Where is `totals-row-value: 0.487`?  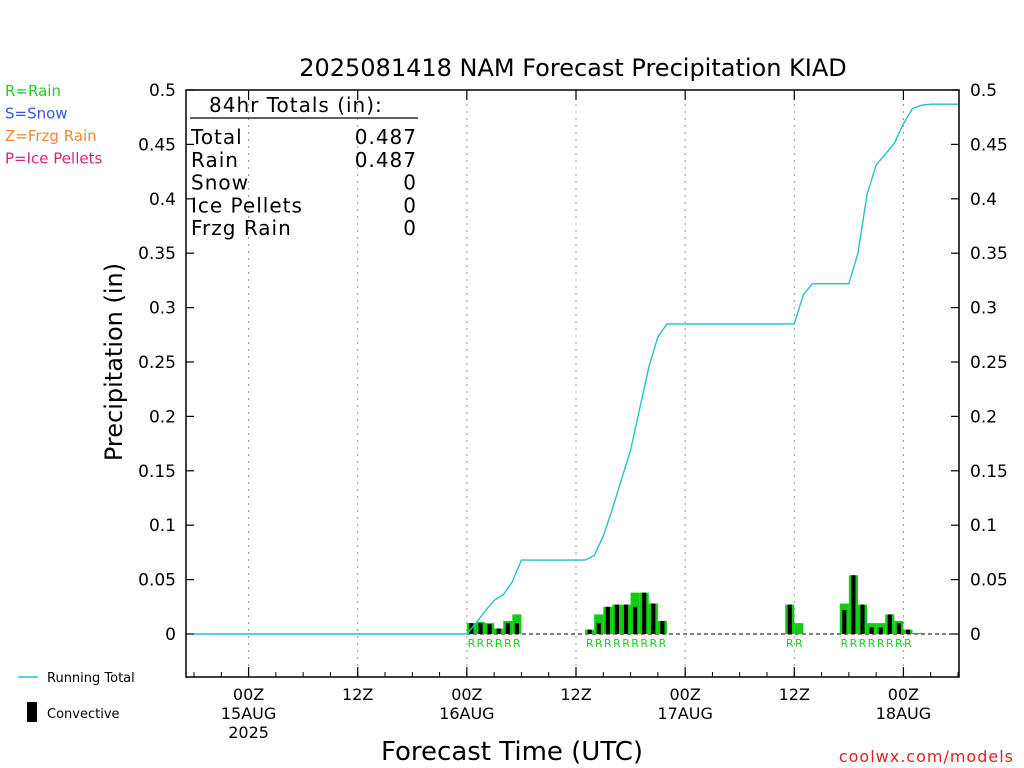
totals-row-value: 0.487 is located at coordinates (386, 137).